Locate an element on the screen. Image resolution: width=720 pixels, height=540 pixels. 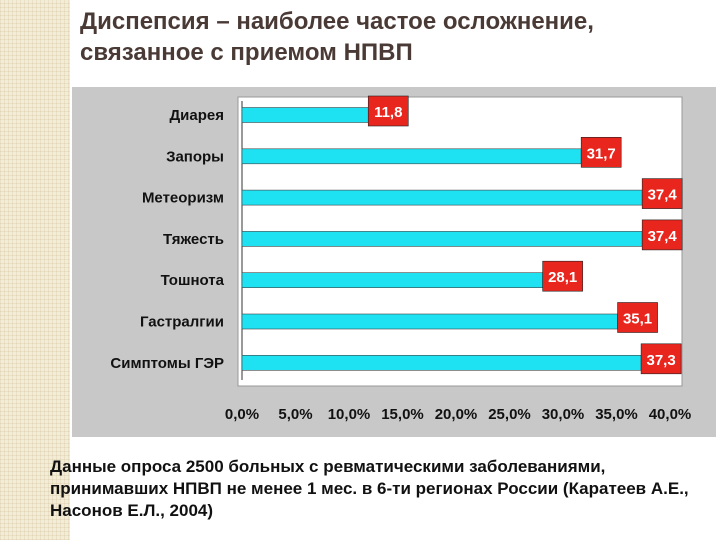
x-tick-label-6: 30,0% is located at coordinates (563, 414).